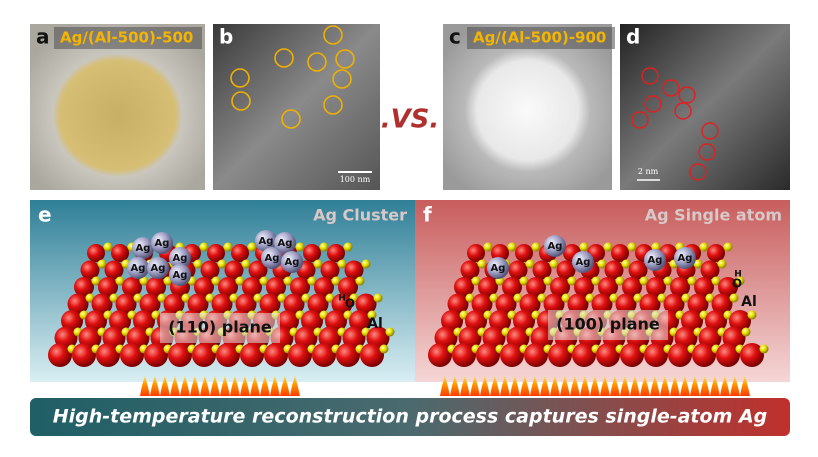 Image resolution: width=818 pixels, height=457 pixels. What do you see at coordinates (292, 77) in the screenshot?
I see `particle-markers` at bounding box center [292, 77].